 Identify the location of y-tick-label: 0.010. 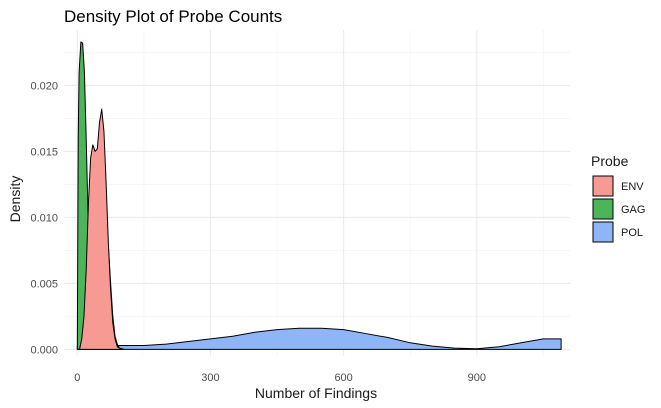
(44, 218).